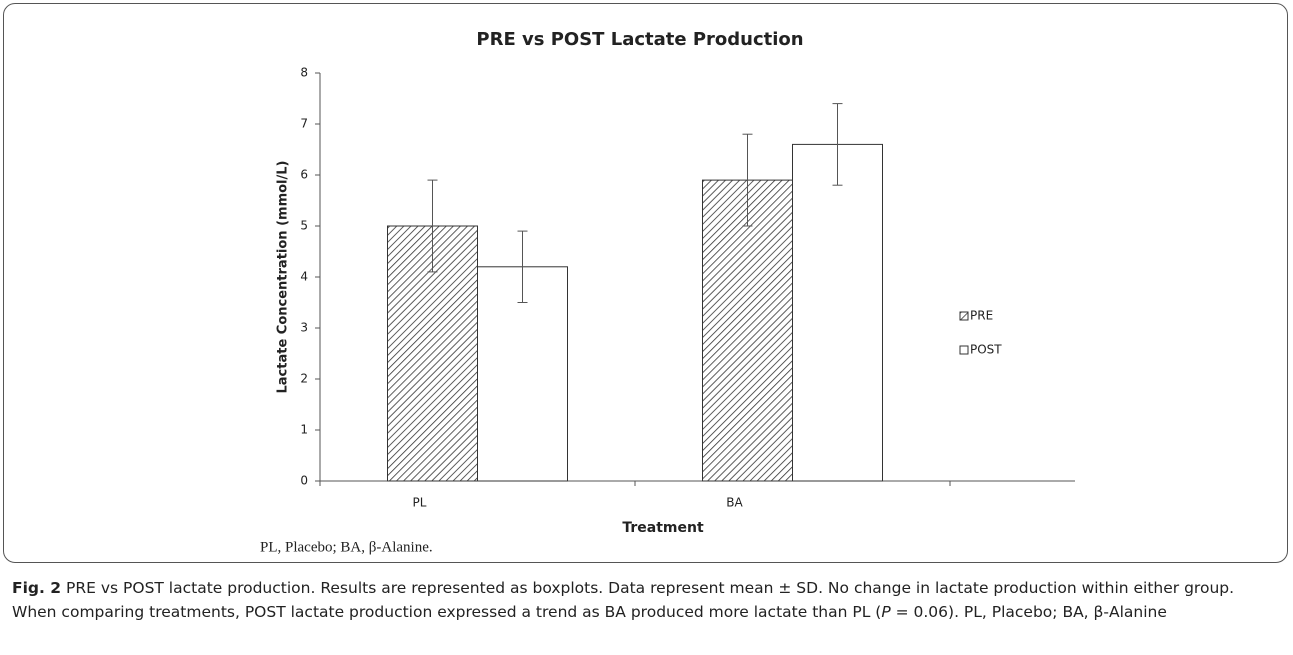  Describe the element at coordinates (981, 316) in the screenshot. I see `legend-label: PRE` at that location.